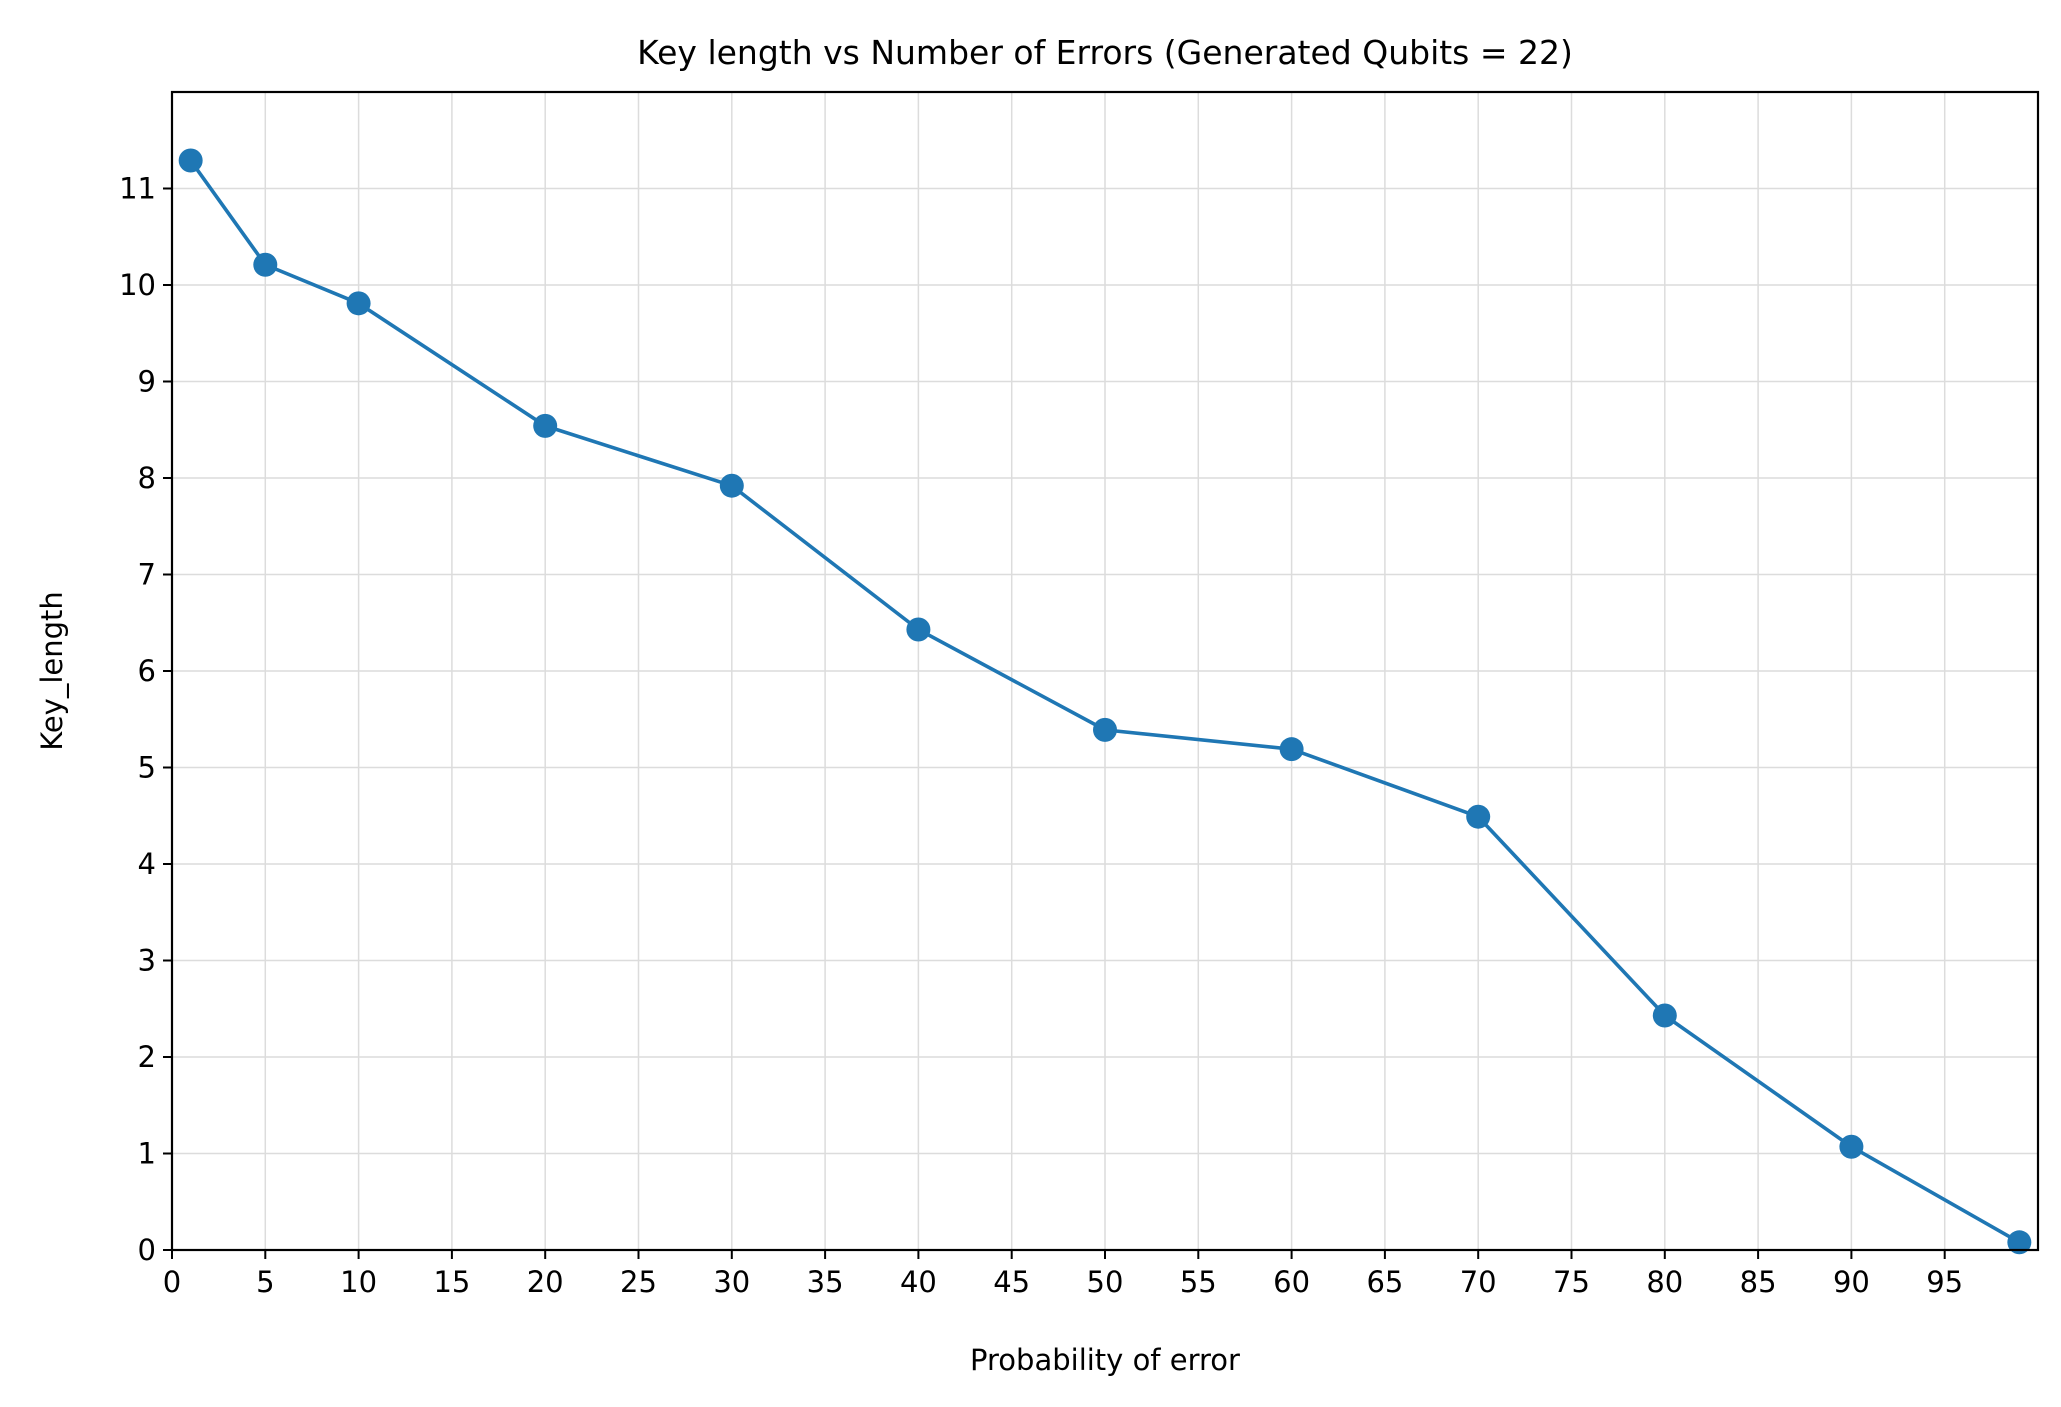  I want to click on y-tick-label: 8, so click(147, 478).